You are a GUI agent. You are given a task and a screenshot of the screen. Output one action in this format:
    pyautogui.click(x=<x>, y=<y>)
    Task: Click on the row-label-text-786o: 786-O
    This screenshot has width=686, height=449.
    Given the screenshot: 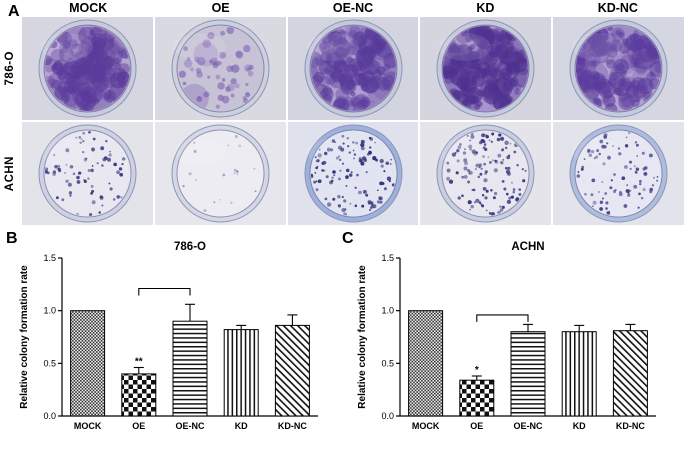 What is the action you would take?
    pyautogui.click(x=10, y=68)
    